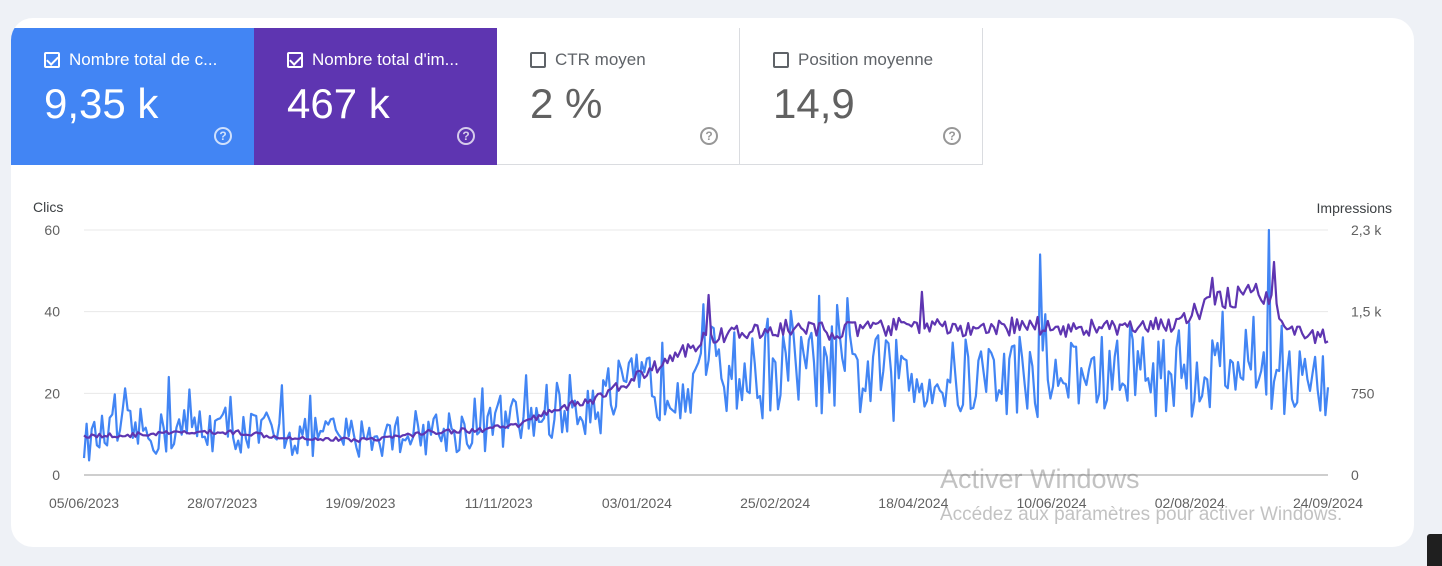 Image resolution: width=1442 pixels, height=566 pixels. Describe the element at coordinates (48, 207) in the screenshot. I see `y-left-axis-label: Clics` at that location.